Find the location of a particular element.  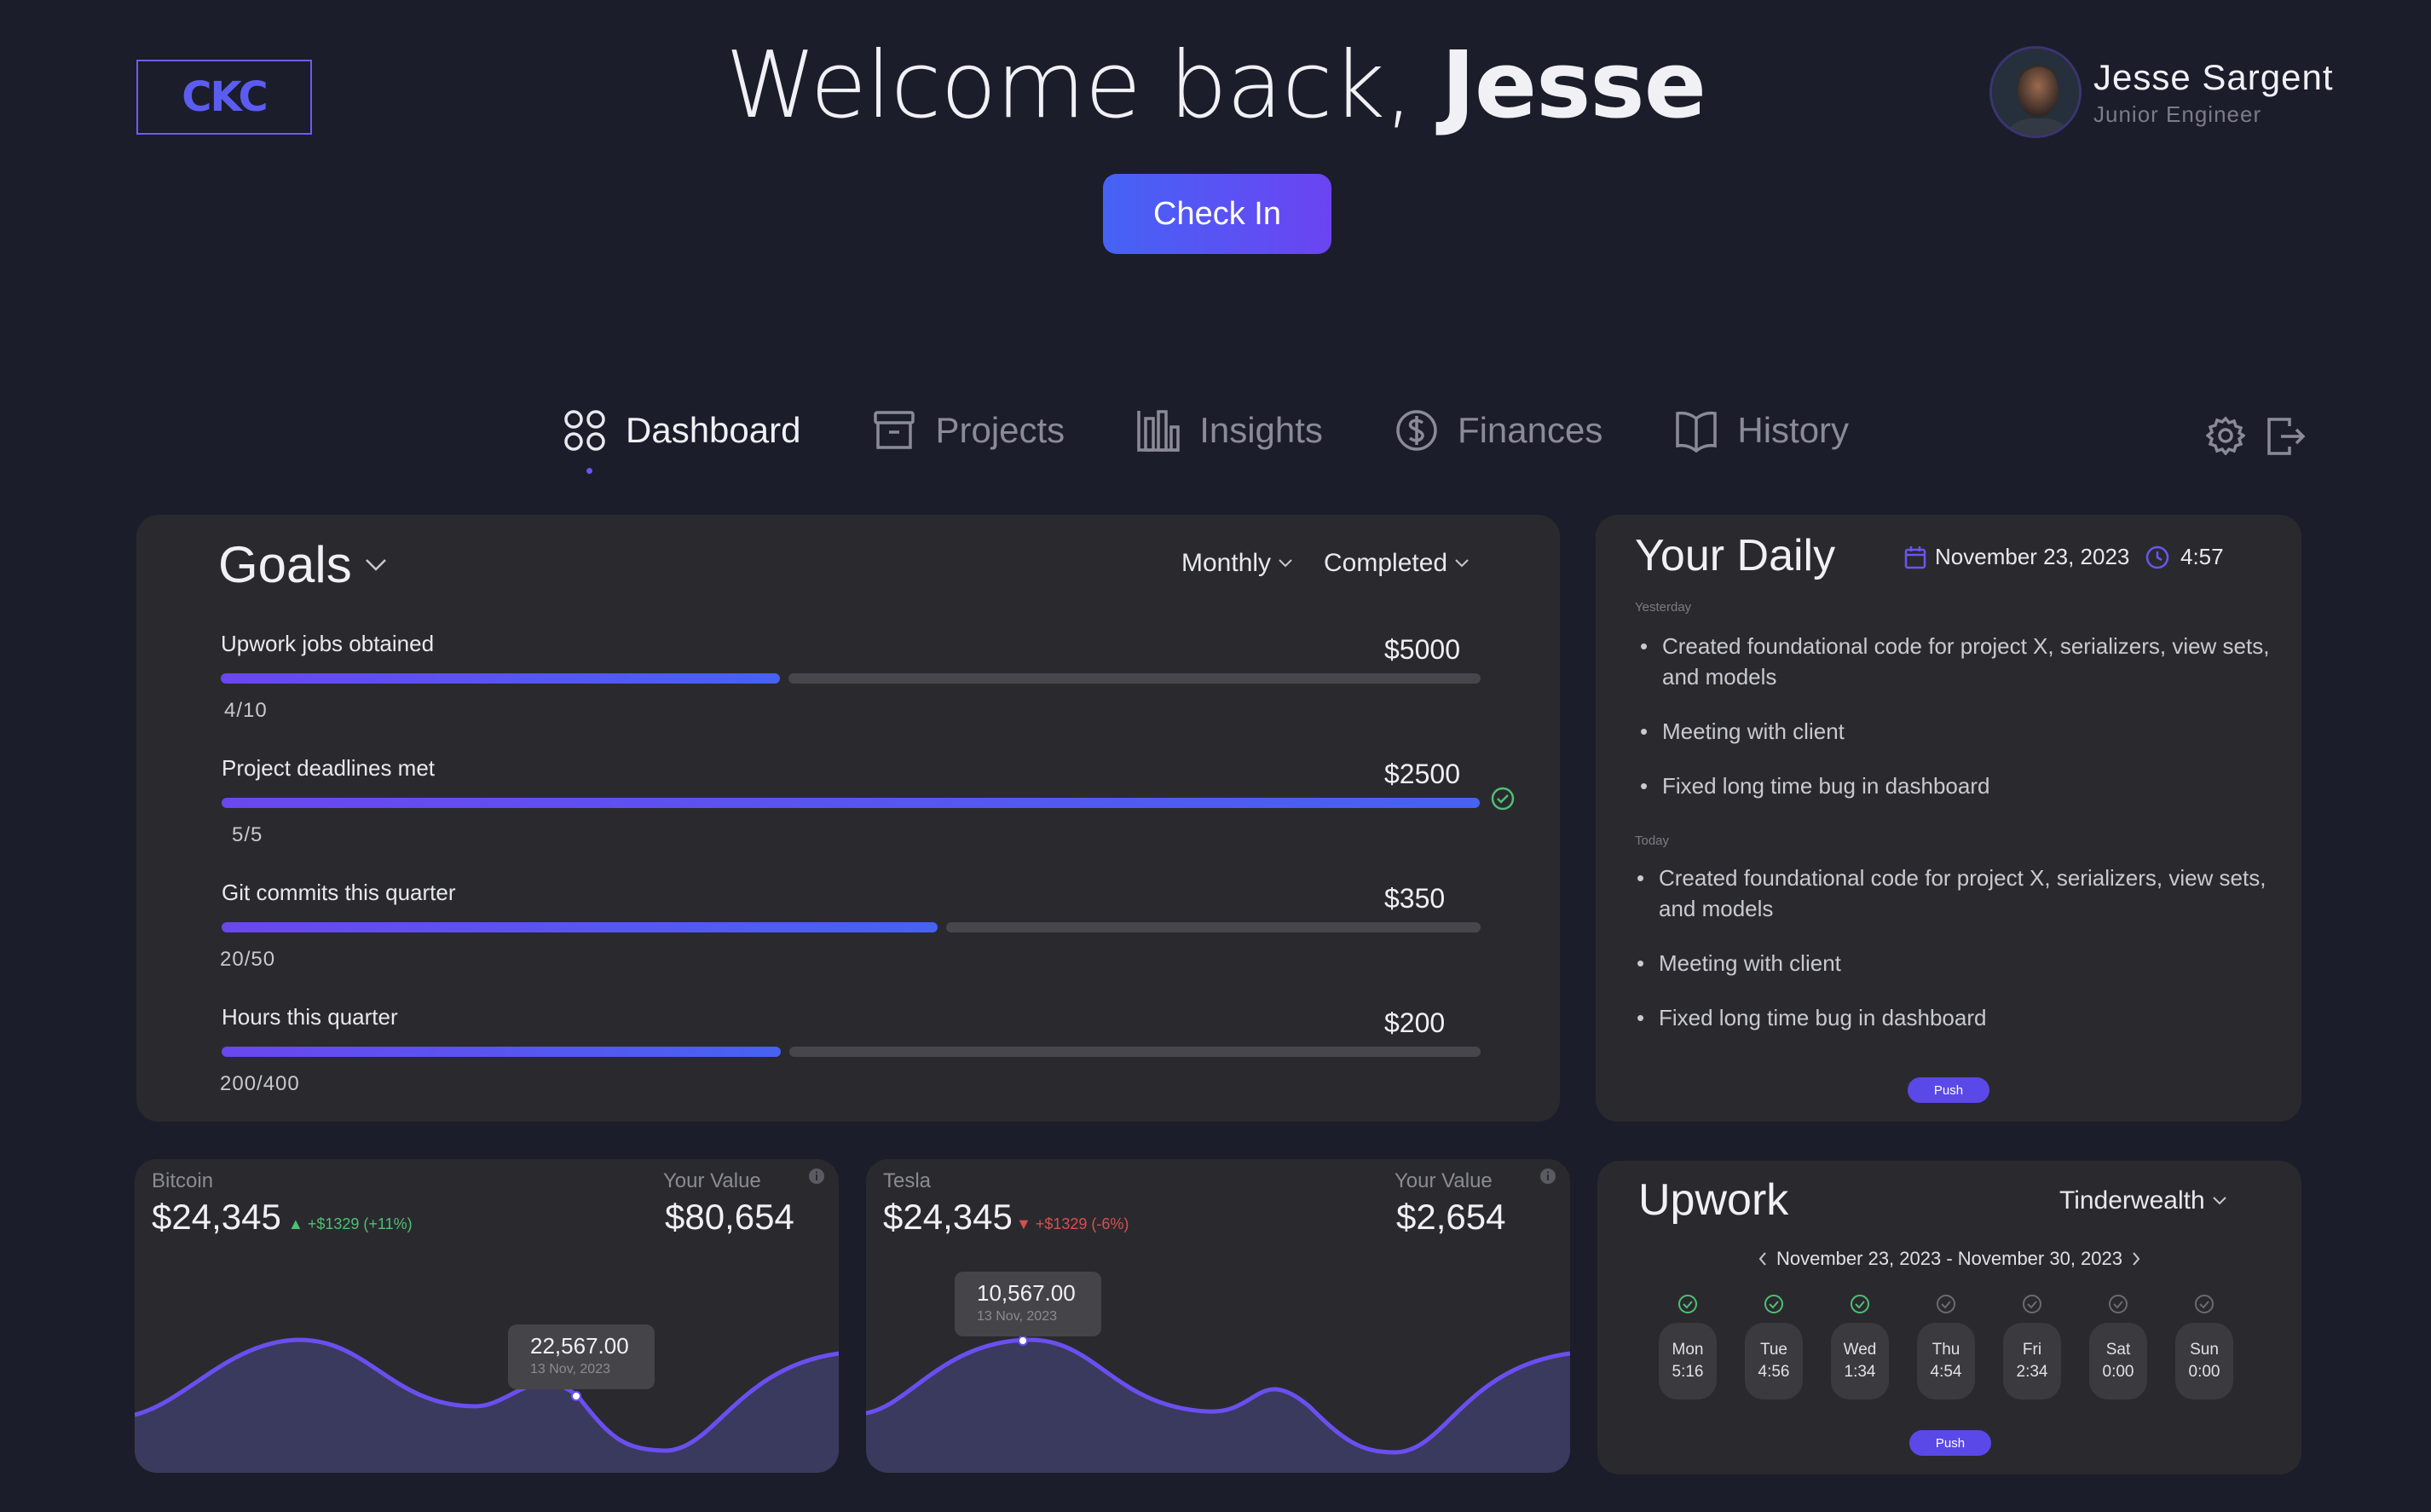

status-value: Completed is located at coordinates (1386, 563).